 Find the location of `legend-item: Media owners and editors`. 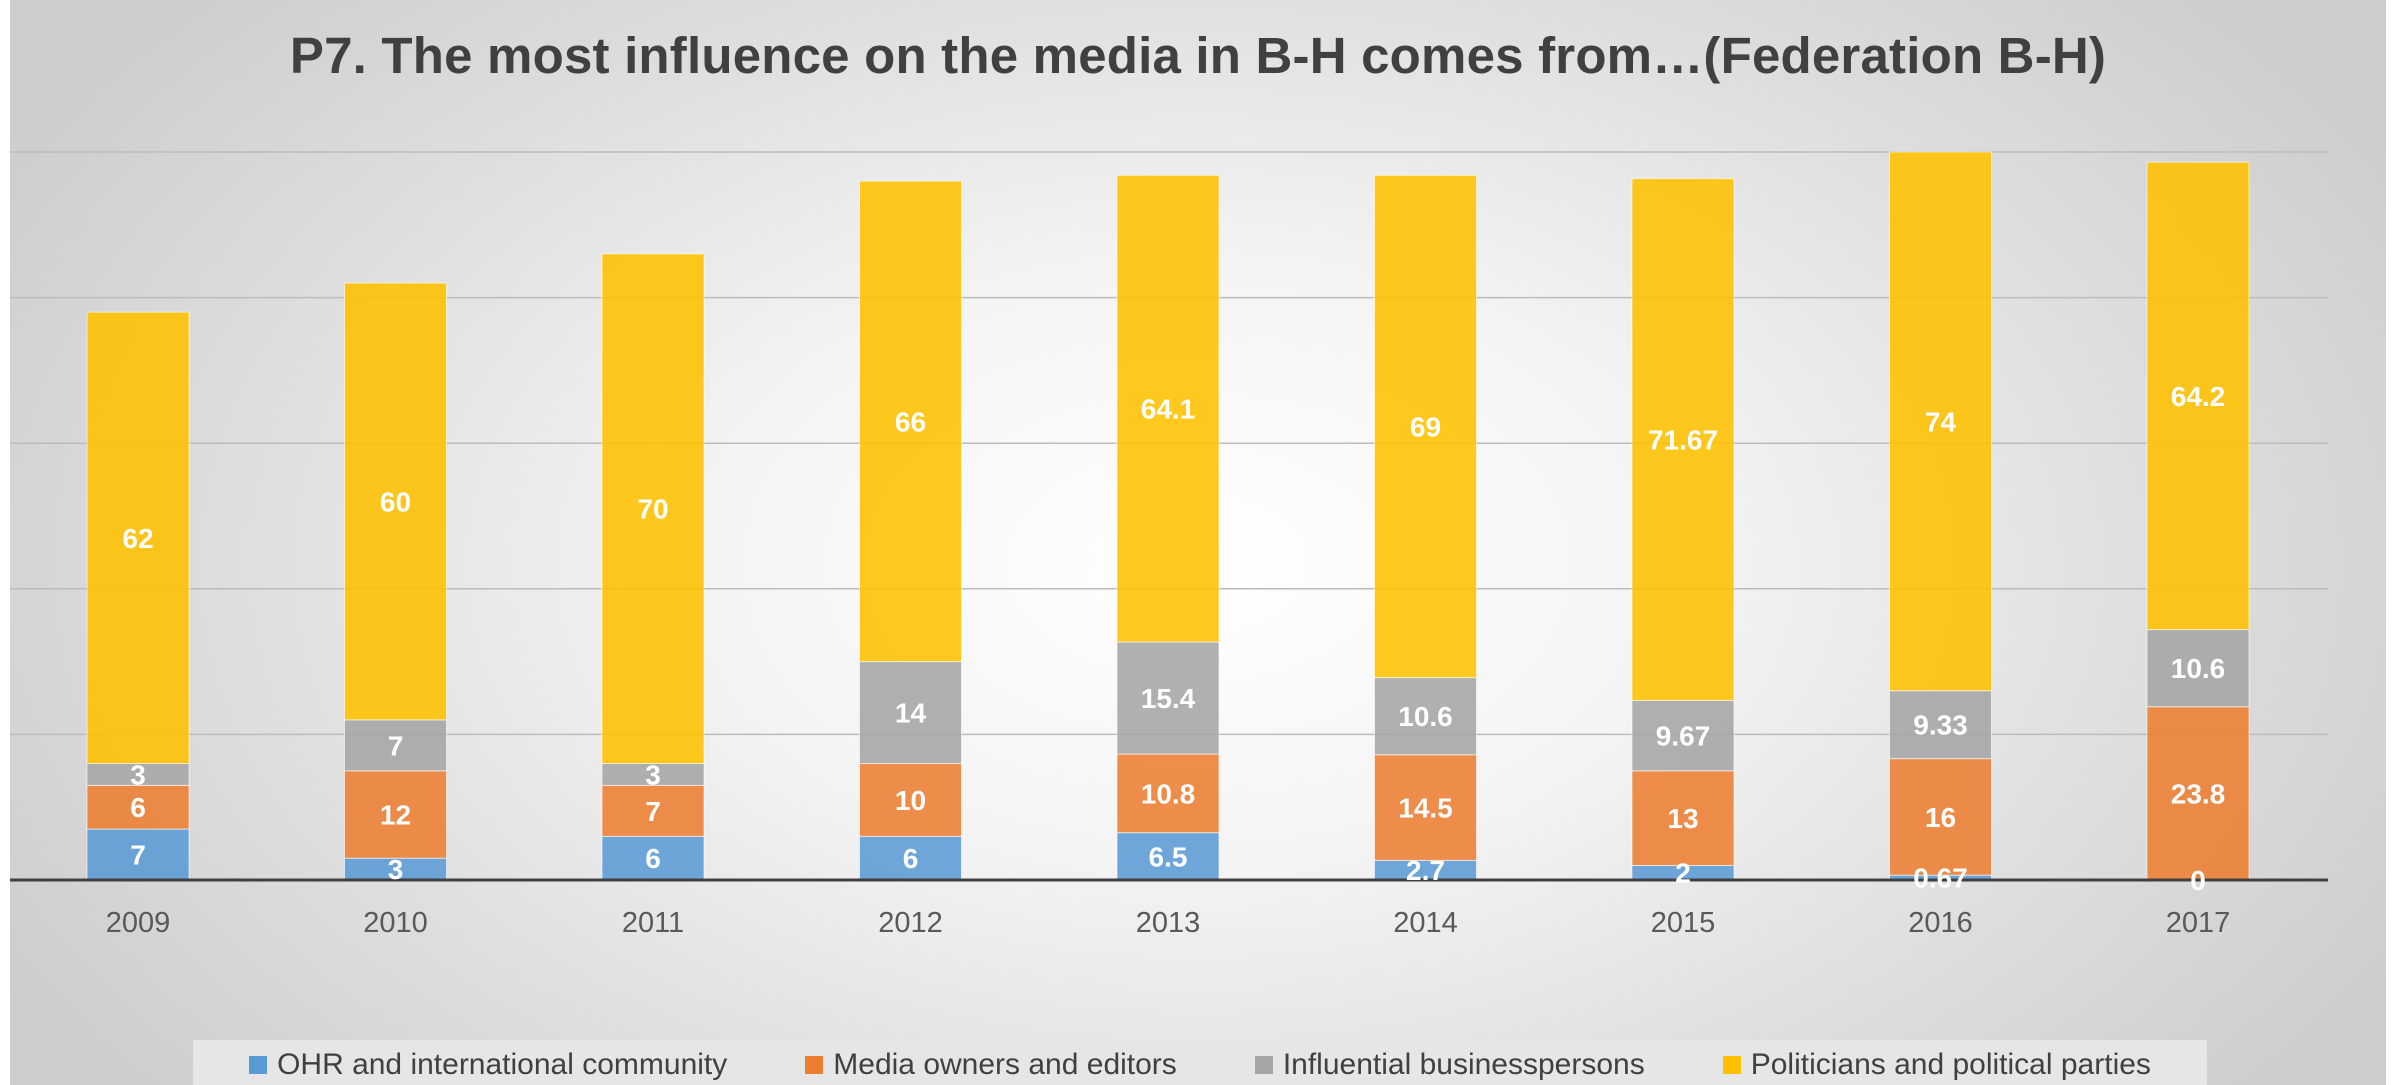

legend-item: Media owners and editors is located at coordinates (991, 1065).